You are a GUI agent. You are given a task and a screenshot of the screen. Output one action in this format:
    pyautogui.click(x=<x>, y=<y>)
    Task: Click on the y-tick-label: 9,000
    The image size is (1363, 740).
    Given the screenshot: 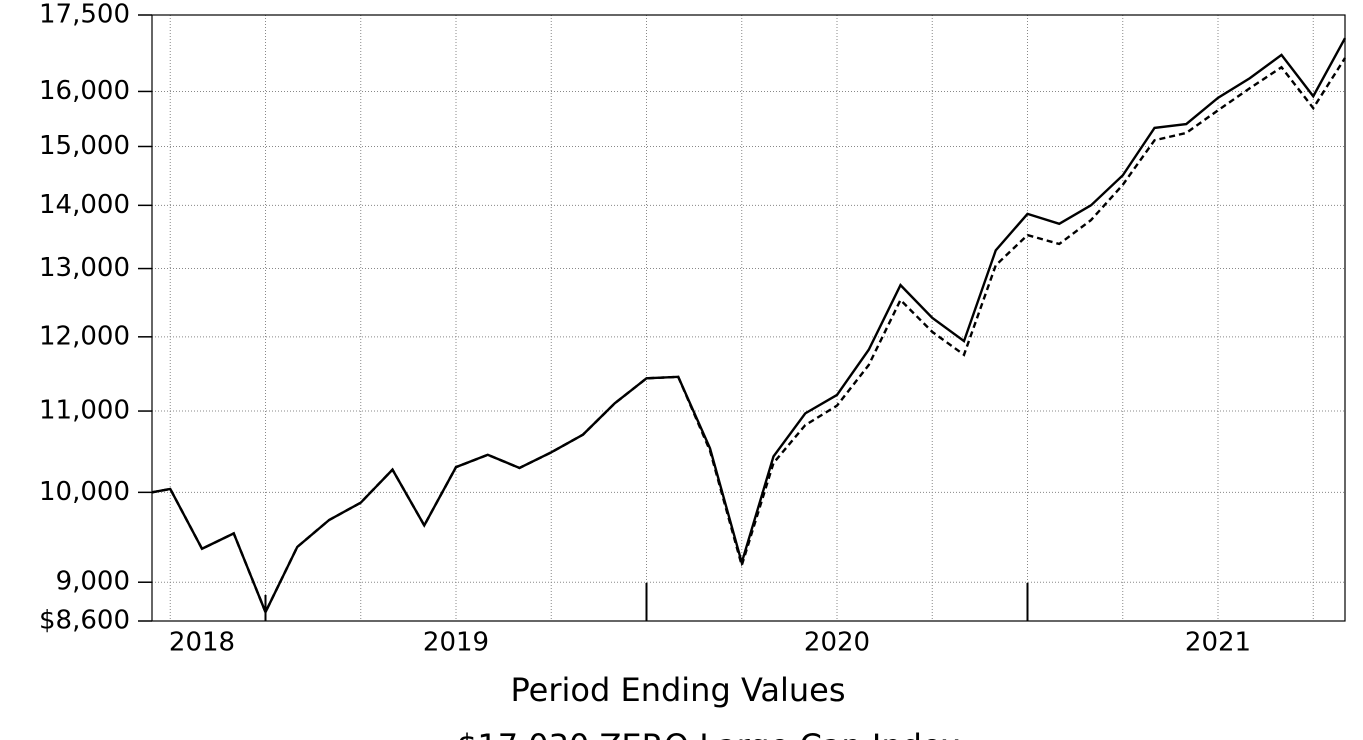 What is the action you would take?
    pyautogui.click(x=93, y=582)
    